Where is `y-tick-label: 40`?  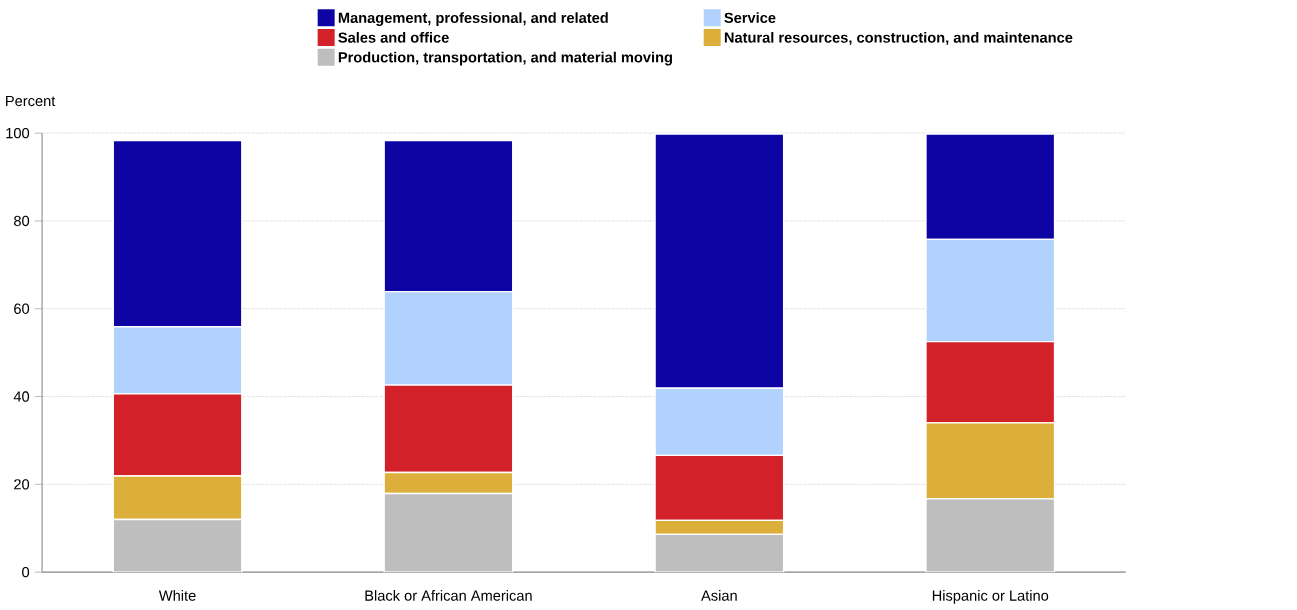
y-tick-label: 40 is located at coordinates (21, 396).